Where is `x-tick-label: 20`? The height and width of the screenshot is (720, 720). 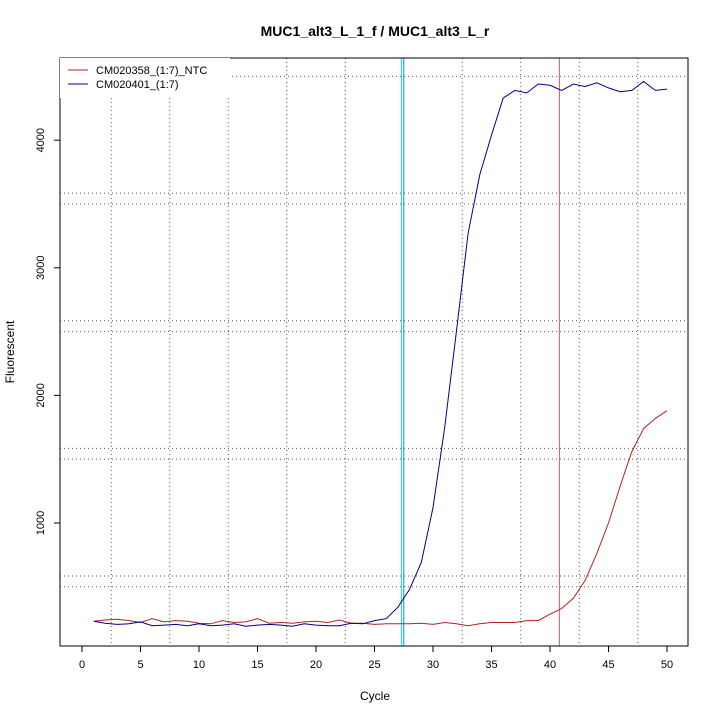 x-tick-label: 20 is located at coordinates (316, 665).